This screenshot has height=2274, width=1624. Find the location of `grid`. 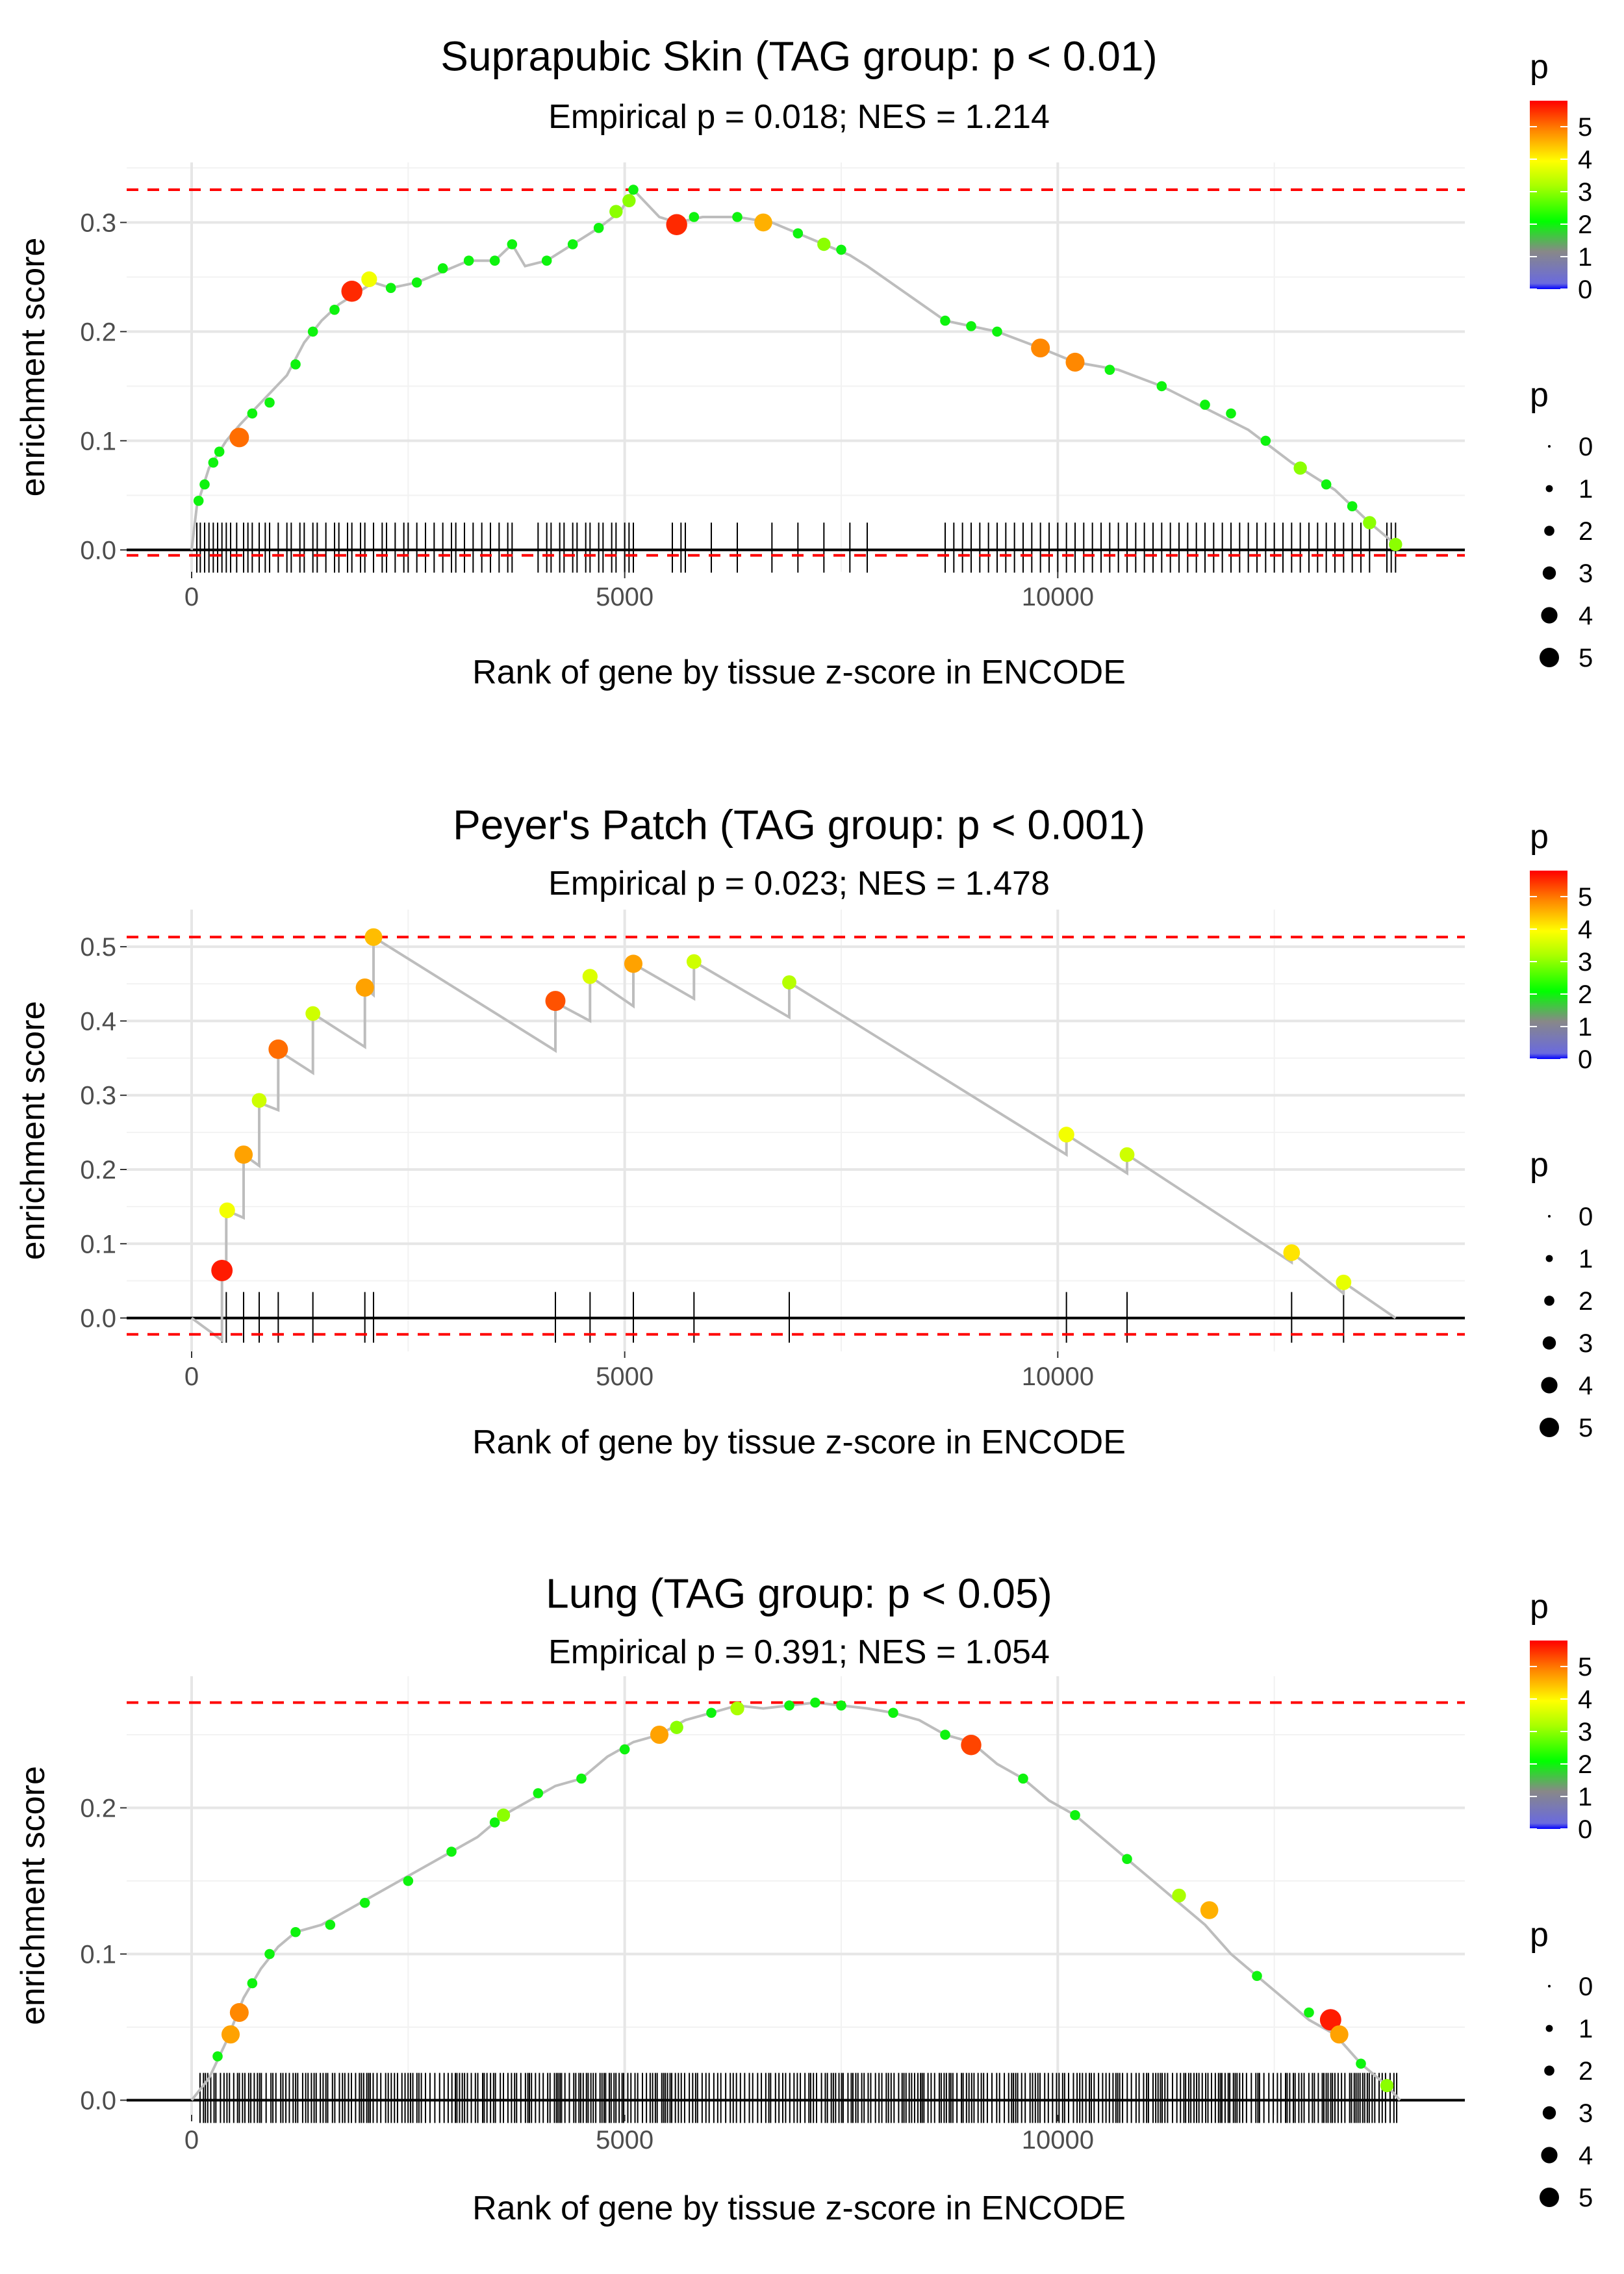

grid is located at coordinates (796, 367).